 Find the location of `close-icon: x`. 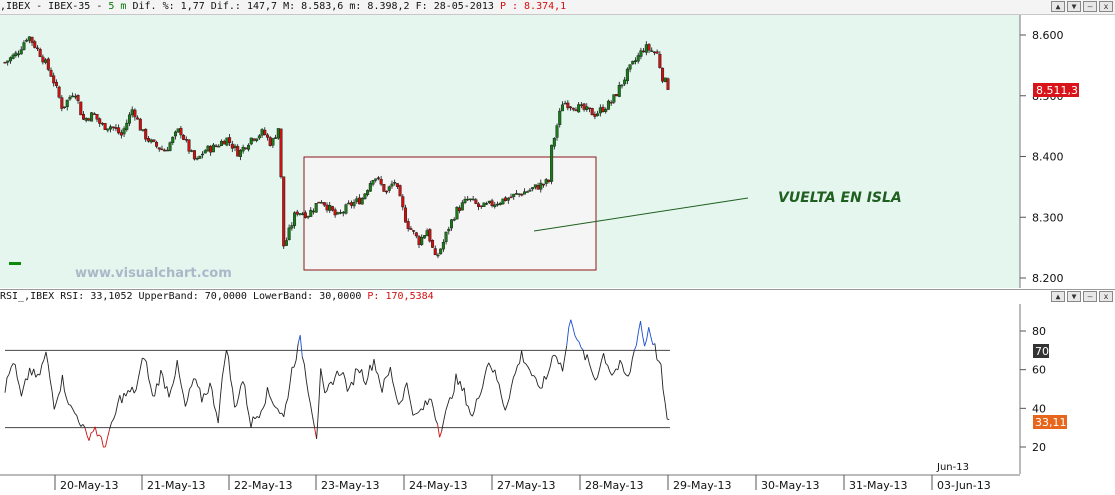

close-icon: x is located at coordinates (1106, 6).